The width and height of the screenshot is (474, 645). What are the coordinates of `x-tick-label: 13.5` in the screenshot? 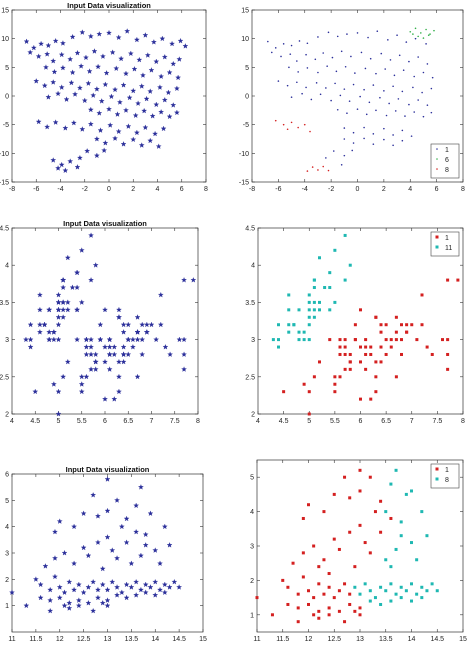 It's located at (386, 639).